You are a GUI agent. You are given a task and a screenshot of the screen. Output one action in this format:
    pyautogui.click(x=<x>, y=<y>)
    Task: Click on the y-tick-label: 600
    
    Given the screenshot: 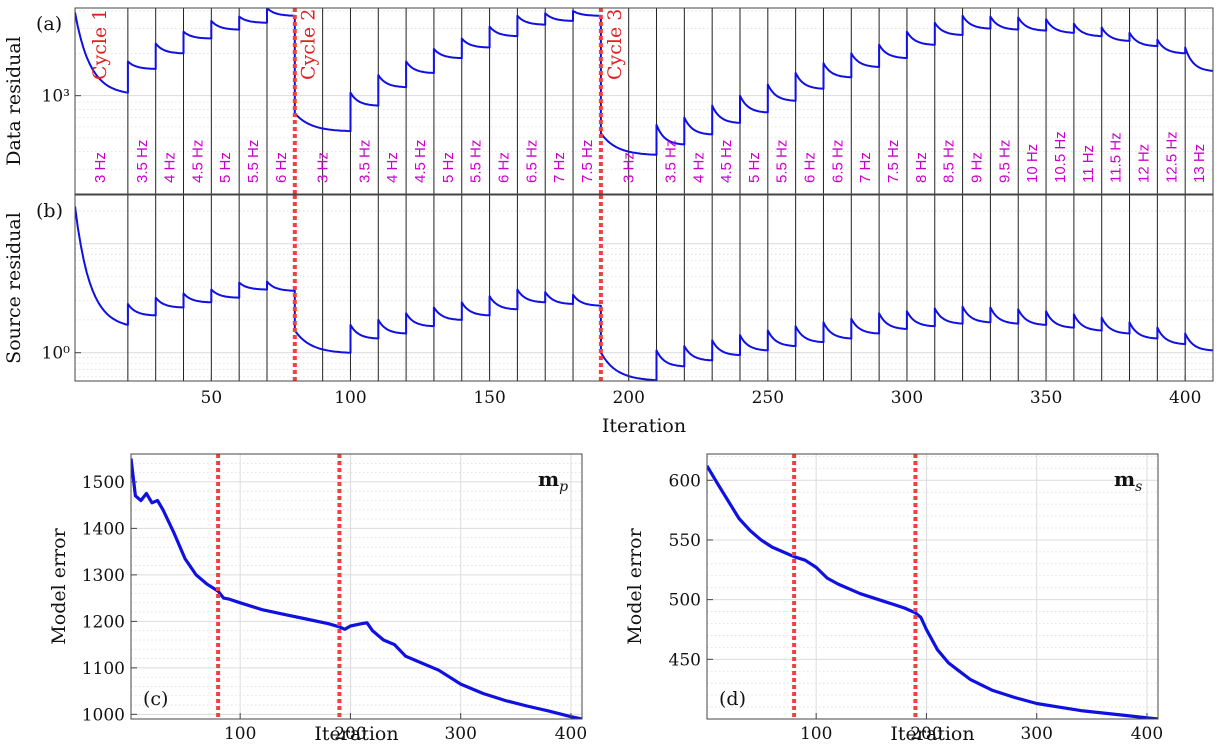 What is the action you would take?
    pyautogui.click(x=685, y=481)
    